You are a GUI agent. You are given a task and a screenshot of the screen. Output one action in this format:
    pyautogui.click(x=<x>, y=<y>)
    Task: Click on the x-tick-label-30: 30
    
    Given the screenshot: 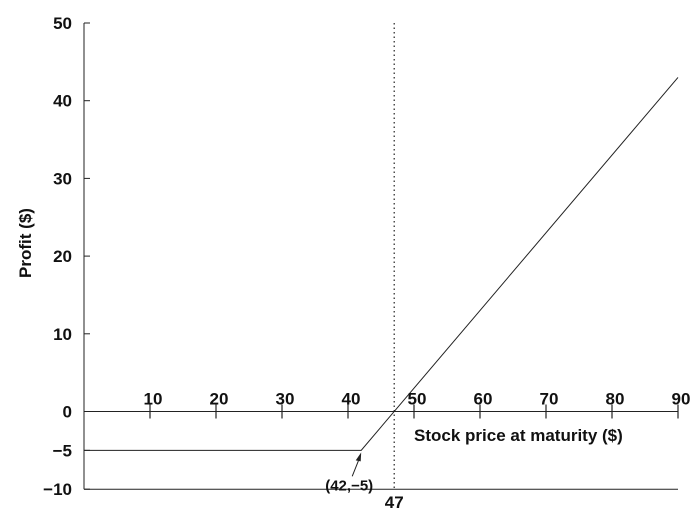 What is the action you would take?
    pyautogui.click(x=285, y=399)
    